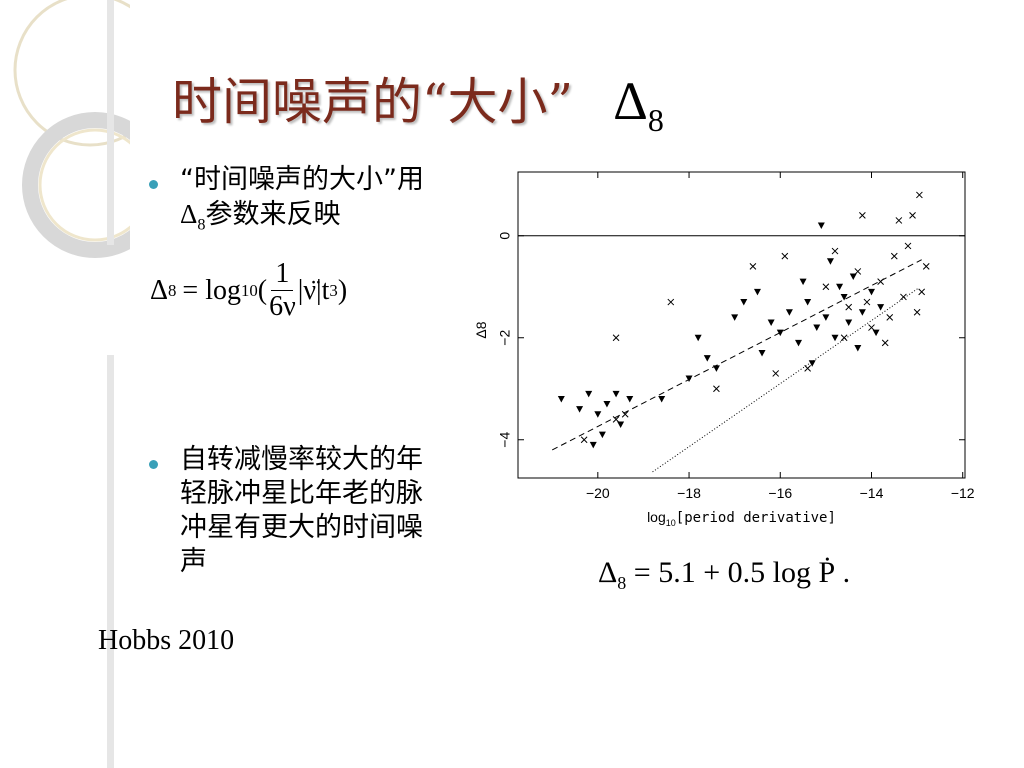 The image size is (1024, 768). What do you see at coordinates (211, 290) in the screenshot?
I see `formula-part: = log` at bounding box center [211, 290].